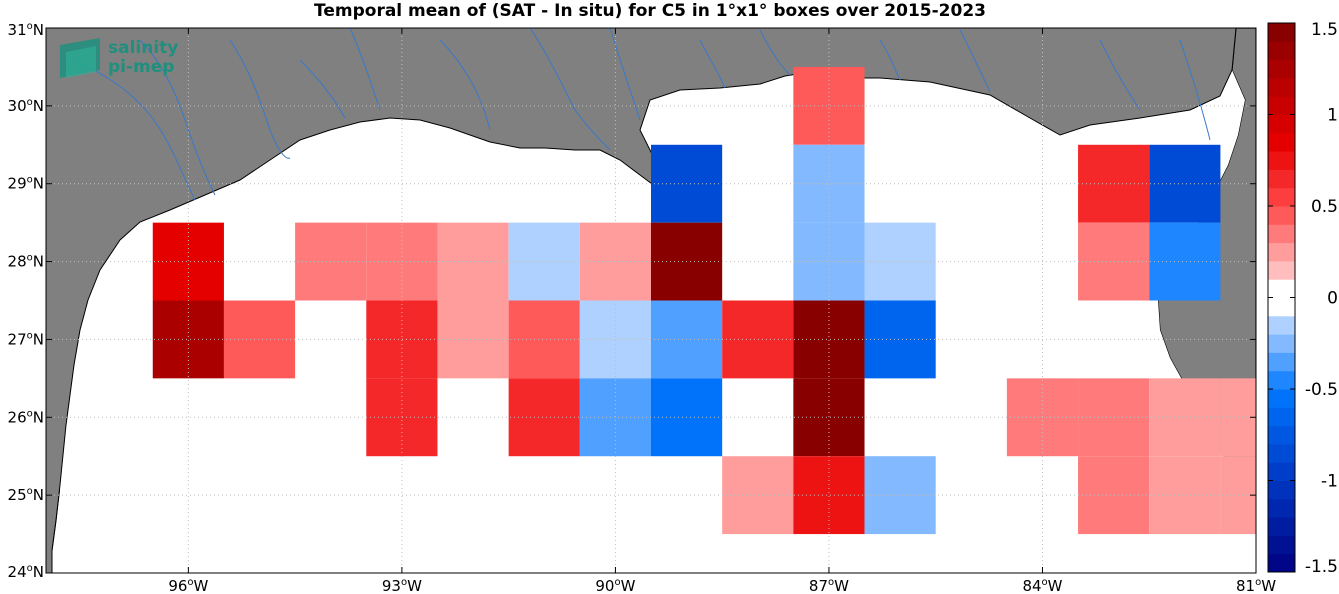 The height and width of the screenshot is (594, 1339). I want to click on pi-mep-logo: salinity pi-mep, so click(119, 58).